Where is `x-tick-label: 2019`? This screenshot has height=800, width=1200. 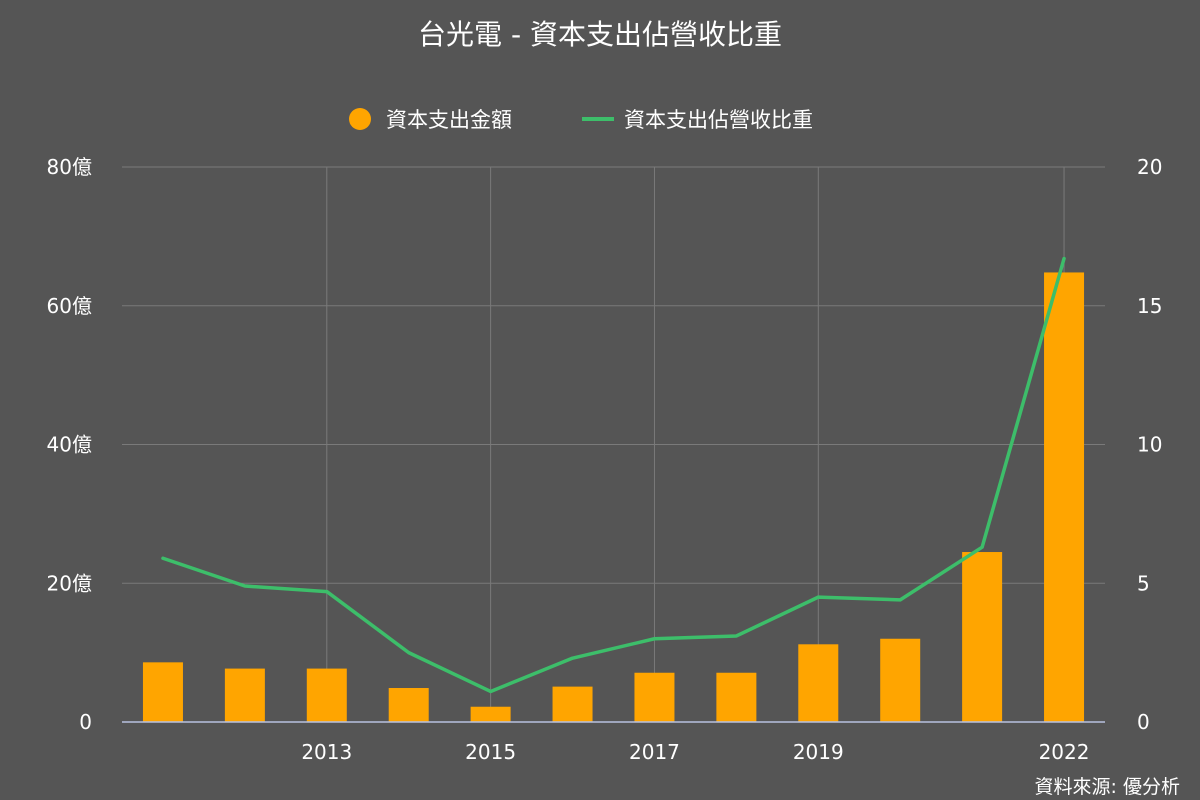 x-tick-label: 2019 is located at coordinates (818, 752).